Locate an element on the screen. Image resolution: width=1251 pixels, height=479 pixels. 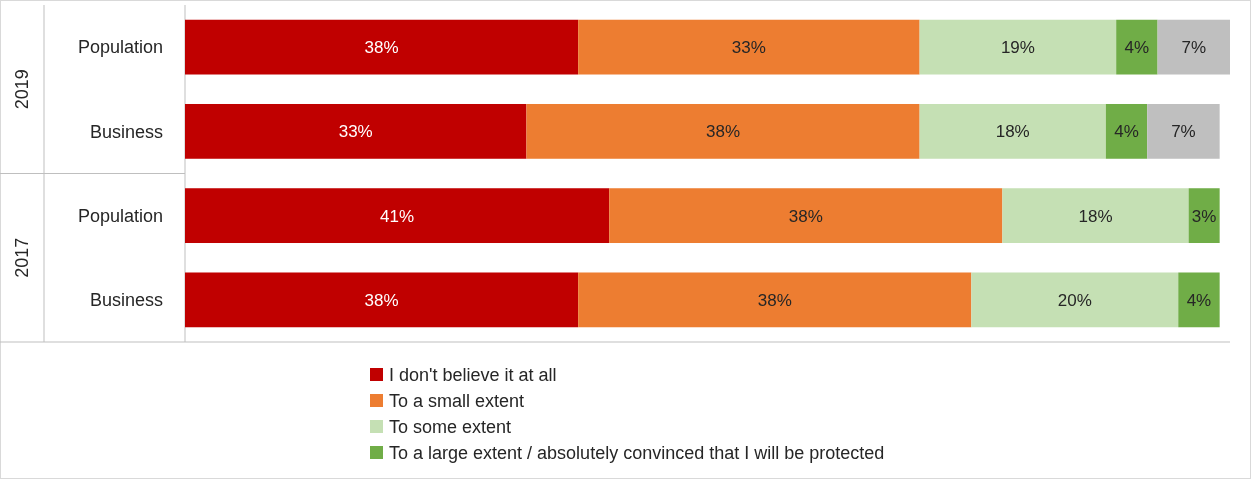
data-label: 3% is located at coordinates (1204, 216).